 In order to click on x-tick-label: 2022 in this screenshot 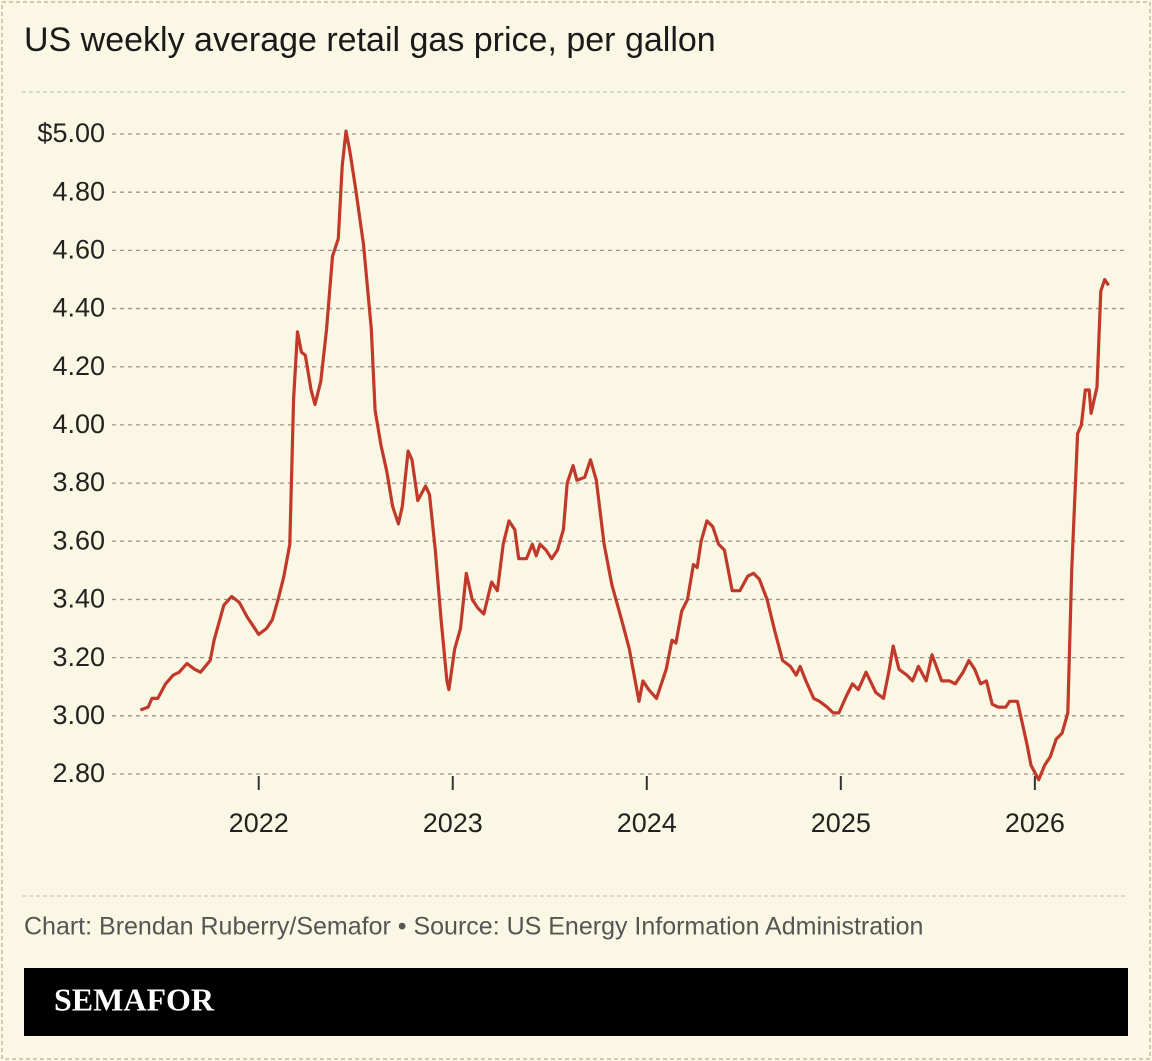, I will do `click(259, 823)`.